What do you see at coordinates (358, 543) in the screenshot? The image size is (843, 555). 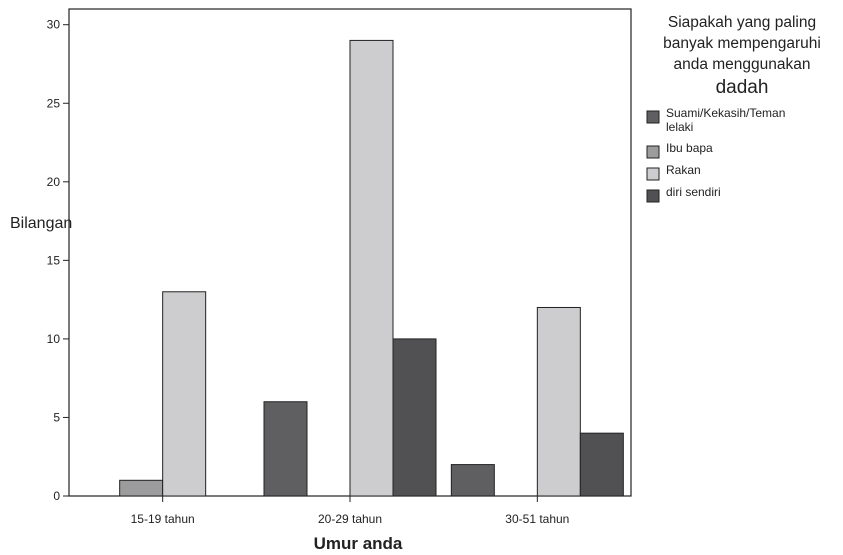 I see `x-axis-label: Umur anda` at bounding box center [358, 543].